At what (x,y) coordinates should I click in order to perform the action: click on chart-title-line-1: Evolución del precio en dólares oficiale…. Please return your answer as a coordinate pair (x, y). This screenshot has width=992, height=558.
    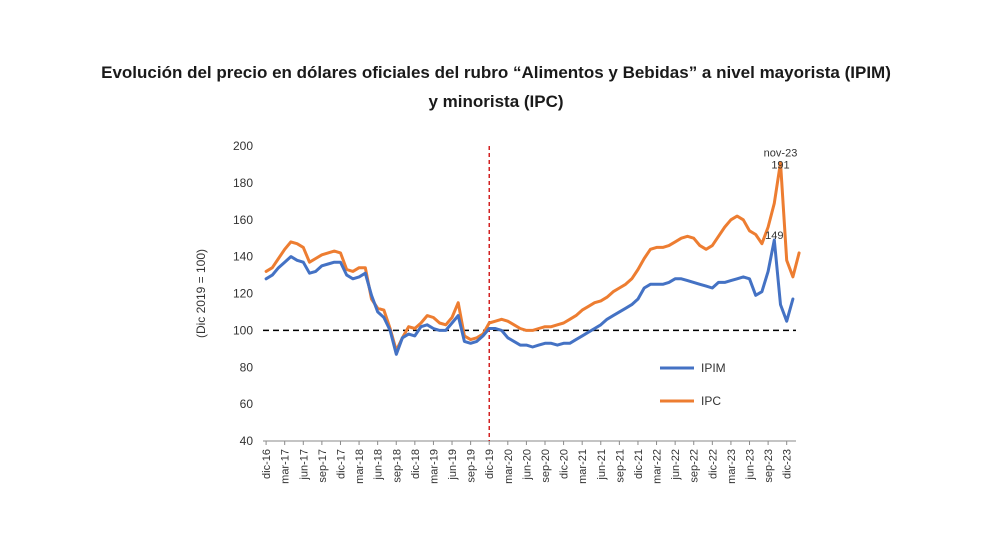
    Looking at the image, I should click on (496, 72).